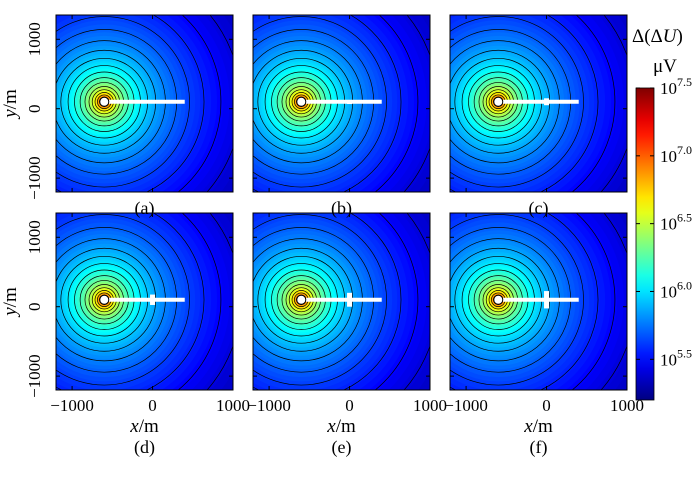 The height and width of the screenshot is (480, 700). Describe the element at coordinates (676, 154) in the screenshot. I see `colorbar-tick-label: 107.0` at that location.